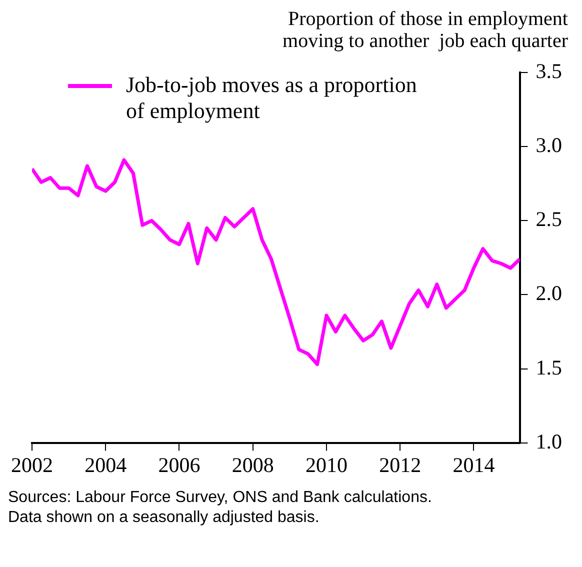 This screenshot has height=567, width=582. I want to click on y-tick-label: 2.5, so click(549, 219).